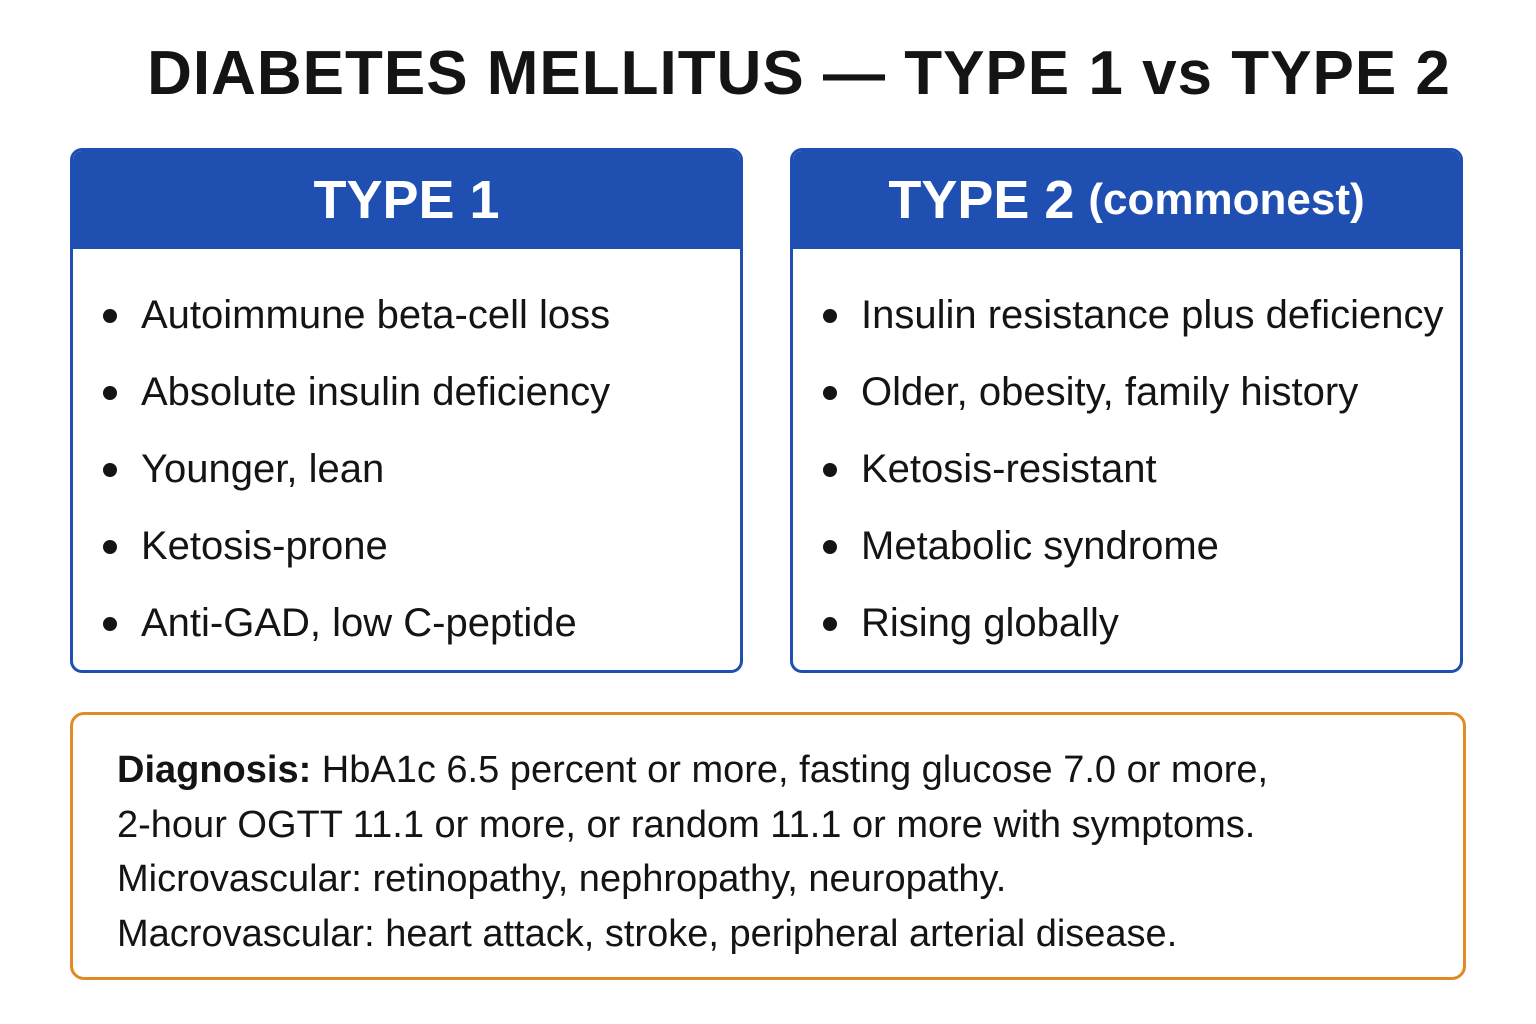  What do you see at coordinates (421, 546) in the screenshot?
I see `list-item: Ketosis-prone` at bounding box center [421, 546].